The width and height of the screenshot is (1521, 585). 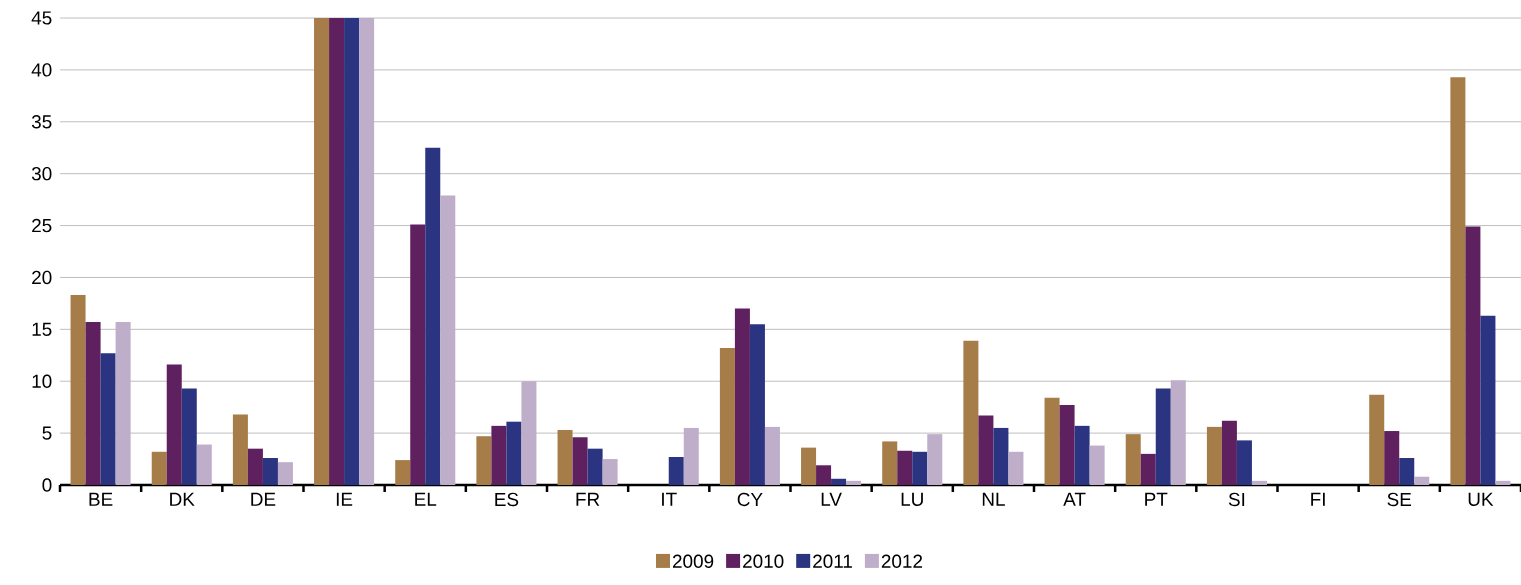 What do you see at coordinates (750, 499) in the screenshot?
I see `x-tick-label: CY` at bounding box center [750, 499].